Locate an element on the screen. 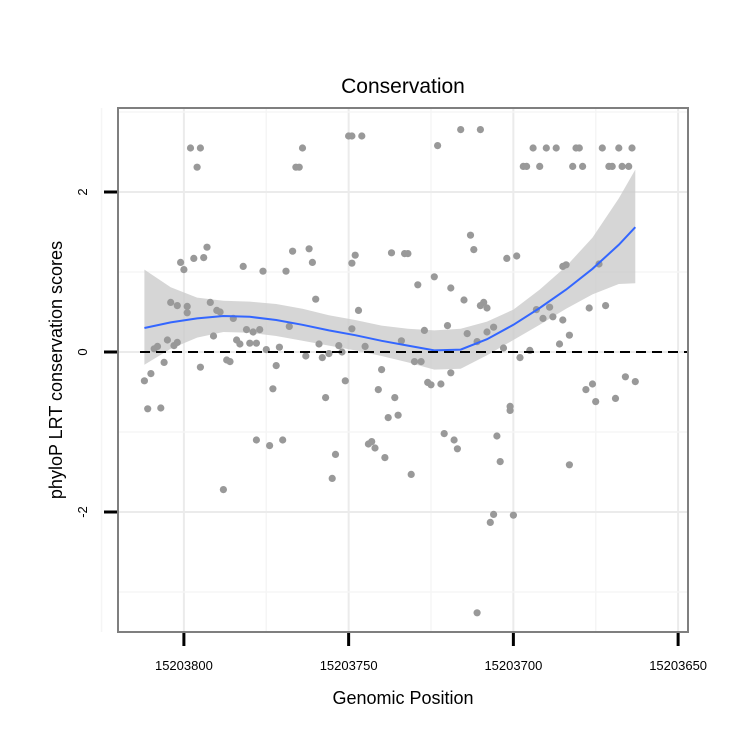 The height and width of the screenshot is (750, 750). y-axis-label: phyloP LRT conservation scores is located at coordinates (56, 370).